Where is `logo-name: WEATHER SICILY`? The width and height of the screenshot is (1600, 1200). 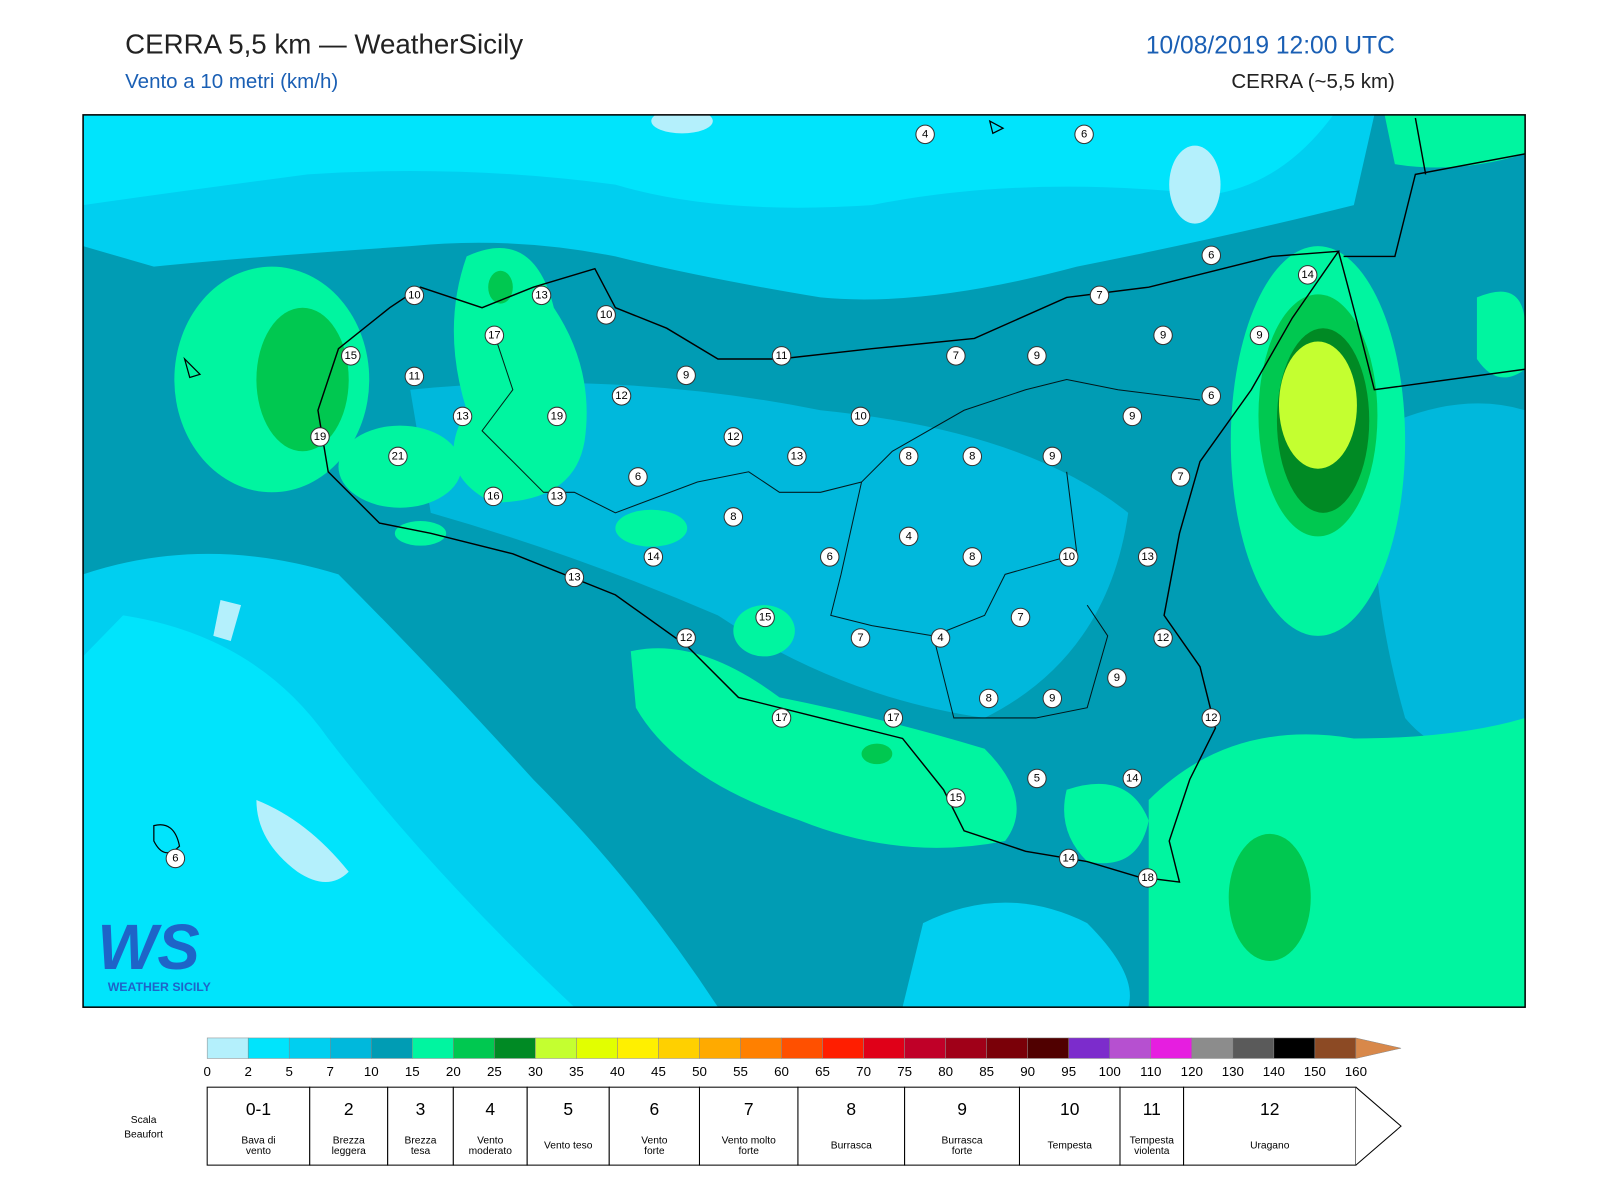
logo-name: WEATHER SICILY is located at coordinates (159, 987).